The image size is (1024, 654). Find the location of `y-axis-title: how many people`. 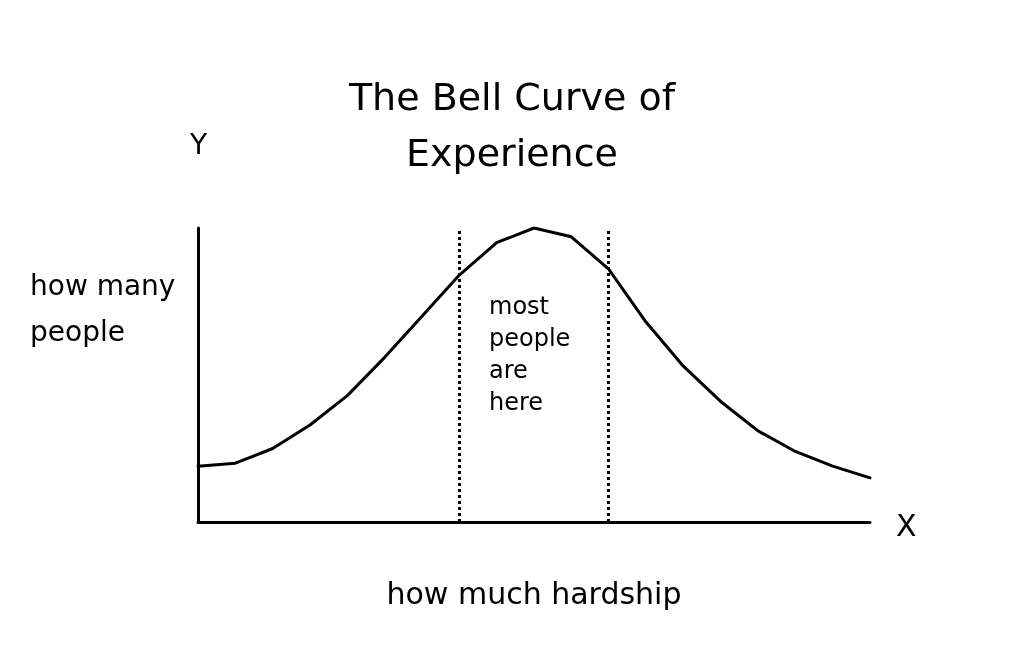

y-axis-title: how many people is located at coordinates (103, 308).